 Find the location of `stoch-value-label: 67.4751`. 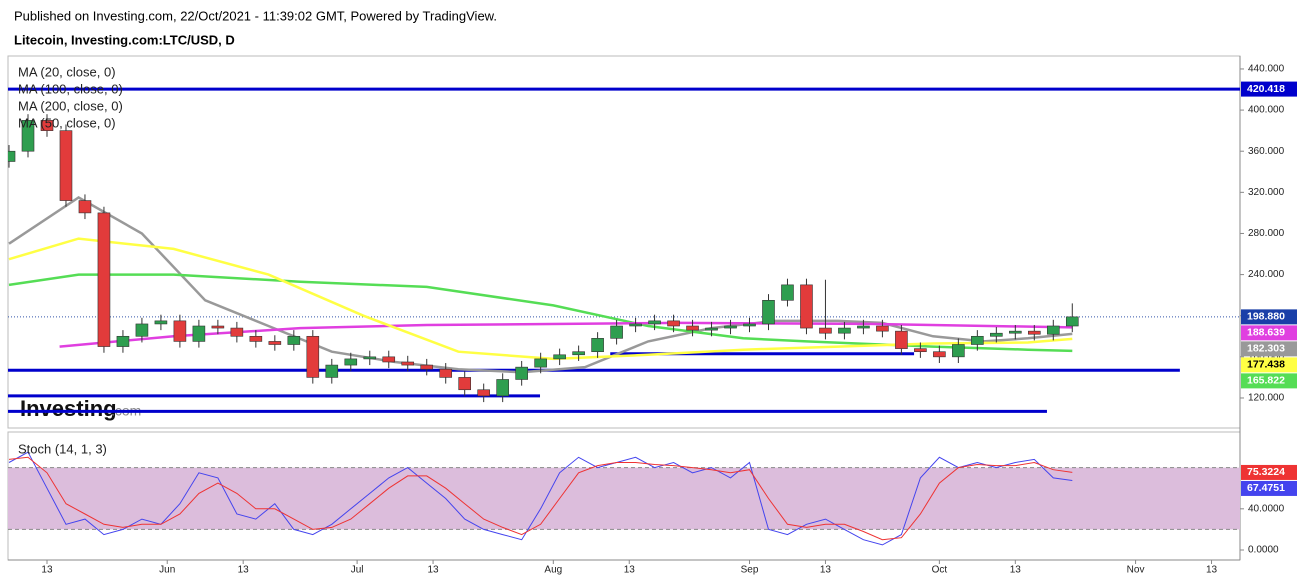

stoch-value-label: 67.4751 is located at coordinates (1266, 488).